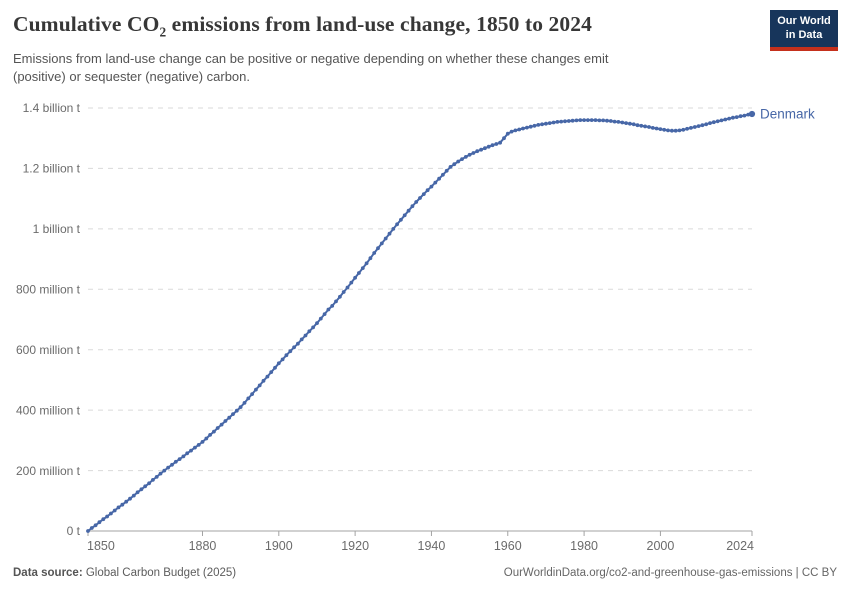 Image resolution: width=850 pixels, height=600 pixels. What do you see at coordinates (752, 114) in the screenshot?
I see `data-point-end` at bounding box center [752, 114].